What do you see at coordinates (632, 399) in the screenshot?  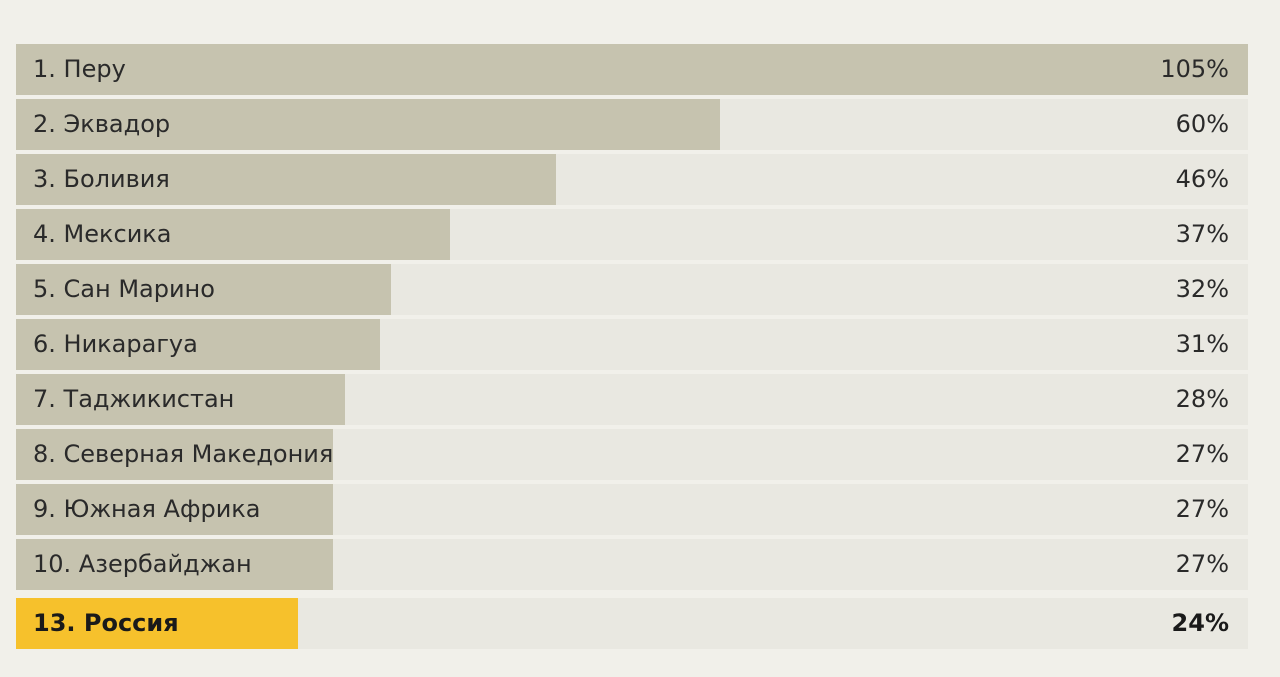 I see `bar-row: 7. Таджикистан 28%` at bounding box center [632, 399].